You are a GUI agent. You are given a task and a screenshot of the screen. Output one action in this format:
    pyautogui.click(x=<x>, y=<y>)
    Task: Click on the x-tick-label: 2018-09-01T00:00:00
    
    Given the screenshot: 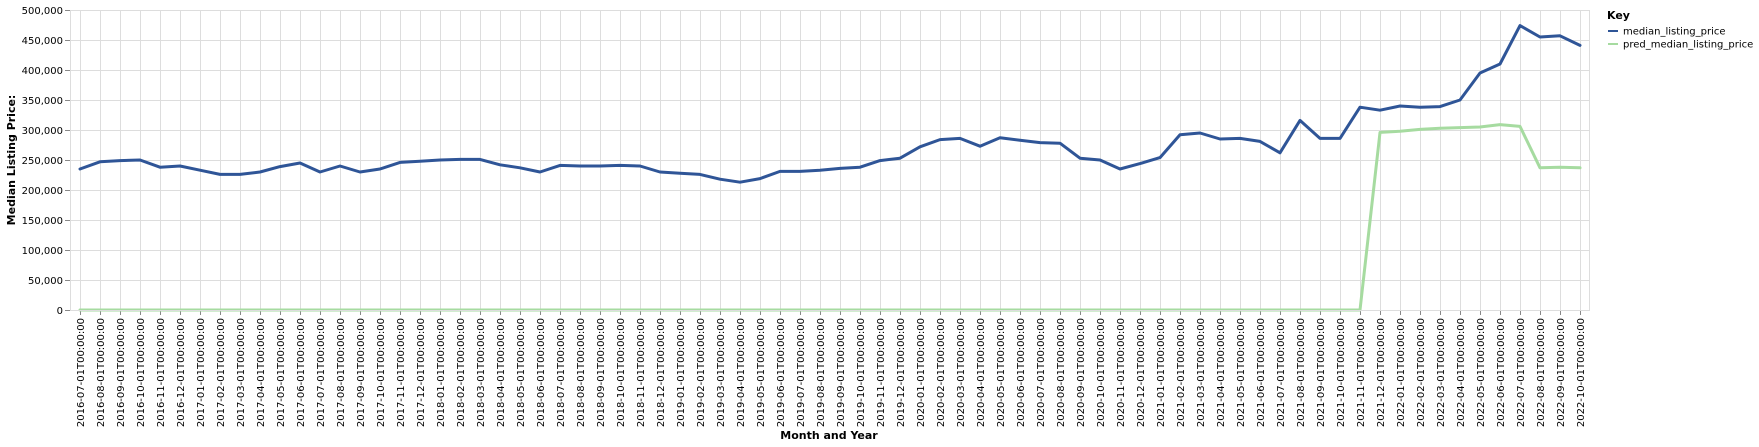 What is the action you would take?
    pyautogui.click(x=601, y=372)
    